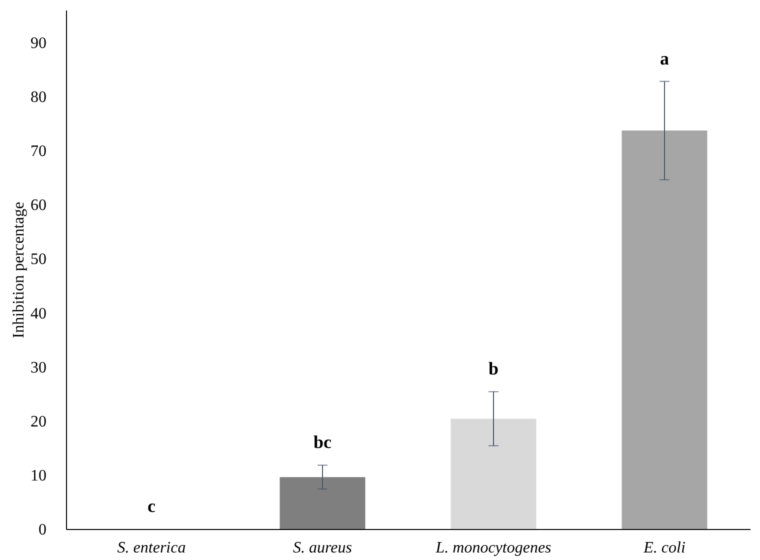 The image size is (760, 560). Describe the element at coordinates (664, 58) in the screenshot. I see `annotation: a` at that location.